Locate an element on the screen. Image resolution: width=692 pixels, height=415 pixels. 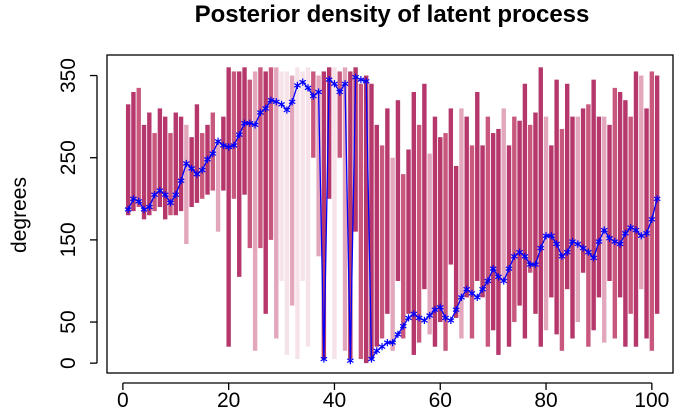
x-tick-label: 60 is located at coordinates (440, 400).